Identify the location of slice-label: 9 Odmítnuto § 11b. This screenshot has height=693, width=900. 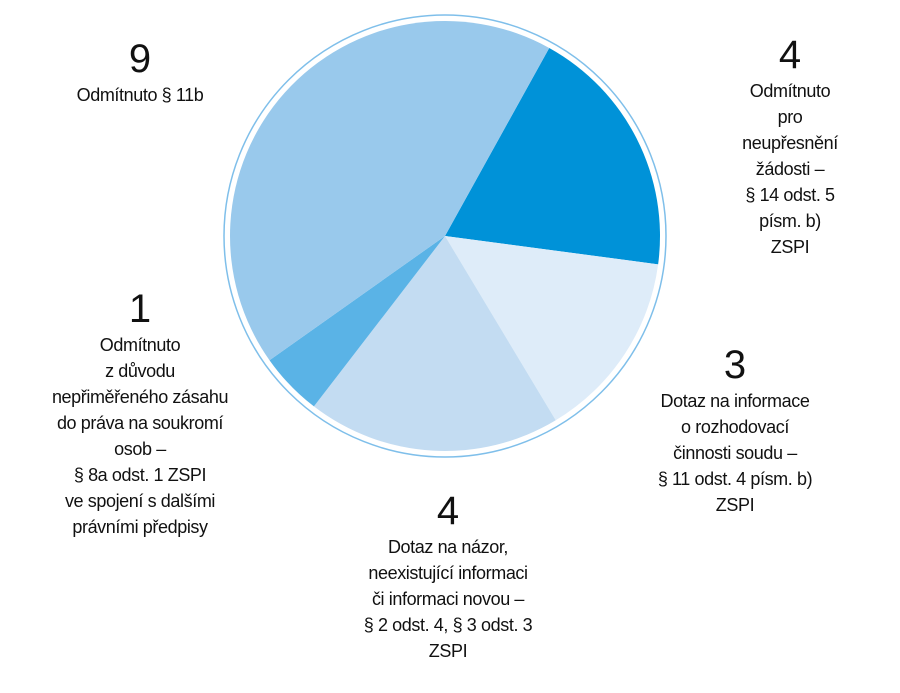
(140, 72).